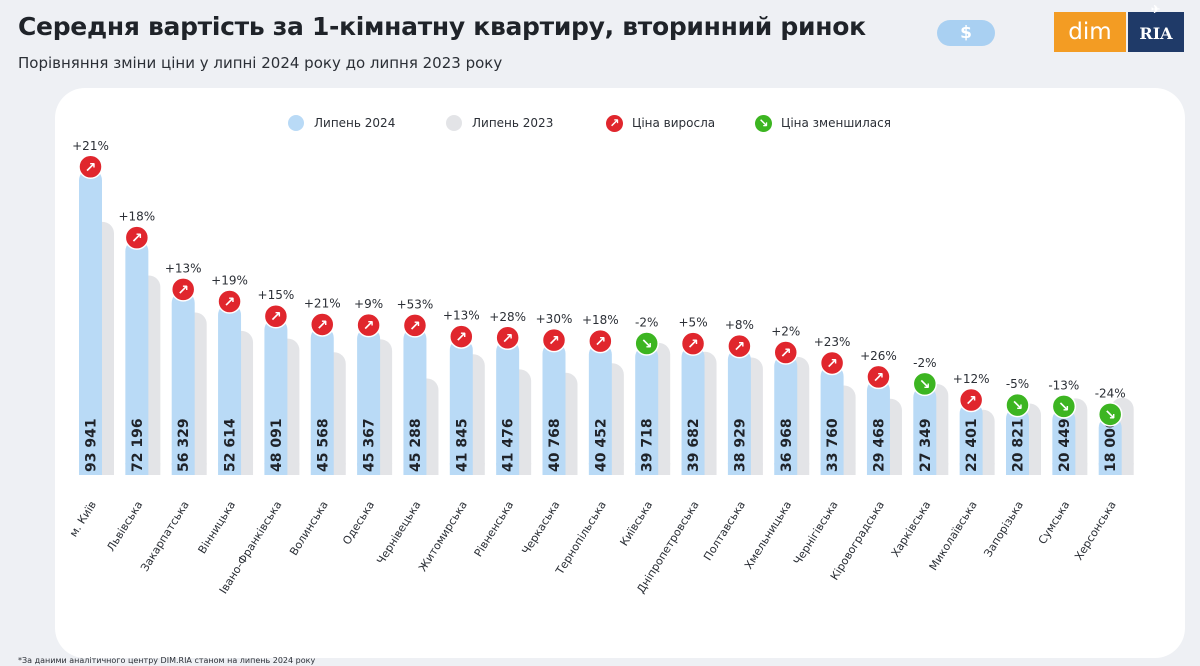 The height and width of the screenshot is (666, 1200). What do you see at coordinates (879, 445) in the screenshot?
I see `data-label: 29 468` at bounding box center [879, 445].